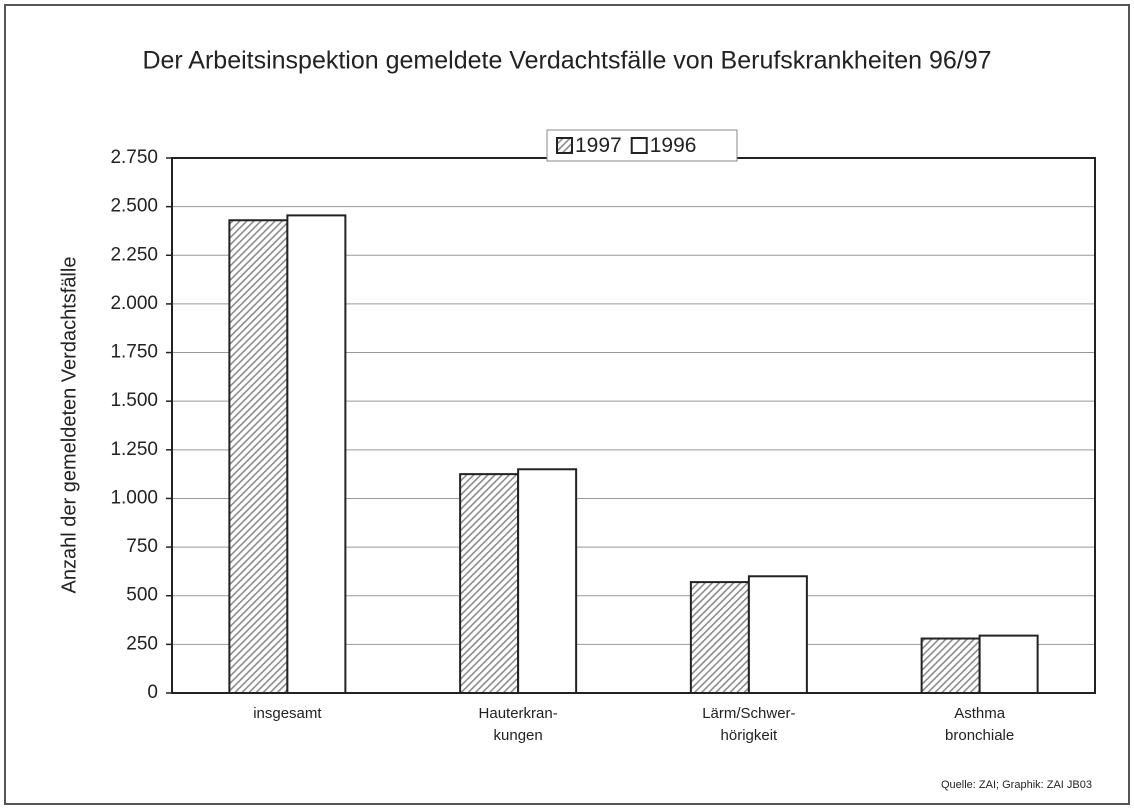  Describe the element at coordinates (134, 400) in the screenshot. I see `y-tick-label: 1.500` at that location.